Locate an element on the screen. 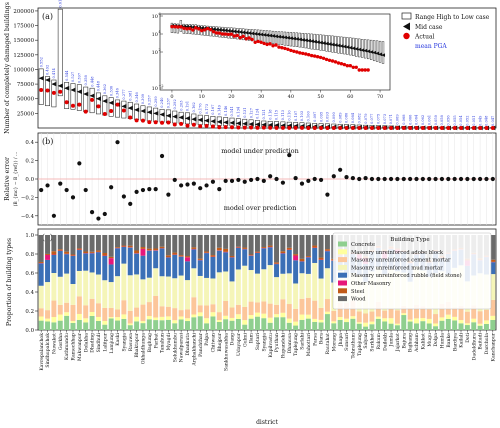 The image size is (500, 428). legend-swatch is located at coordinates (342, 275).